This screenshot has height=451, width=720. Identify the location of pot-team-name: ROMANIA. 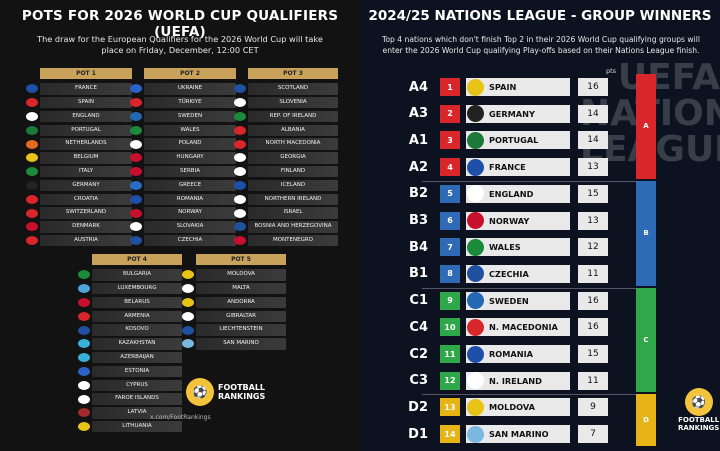
(190, 199).